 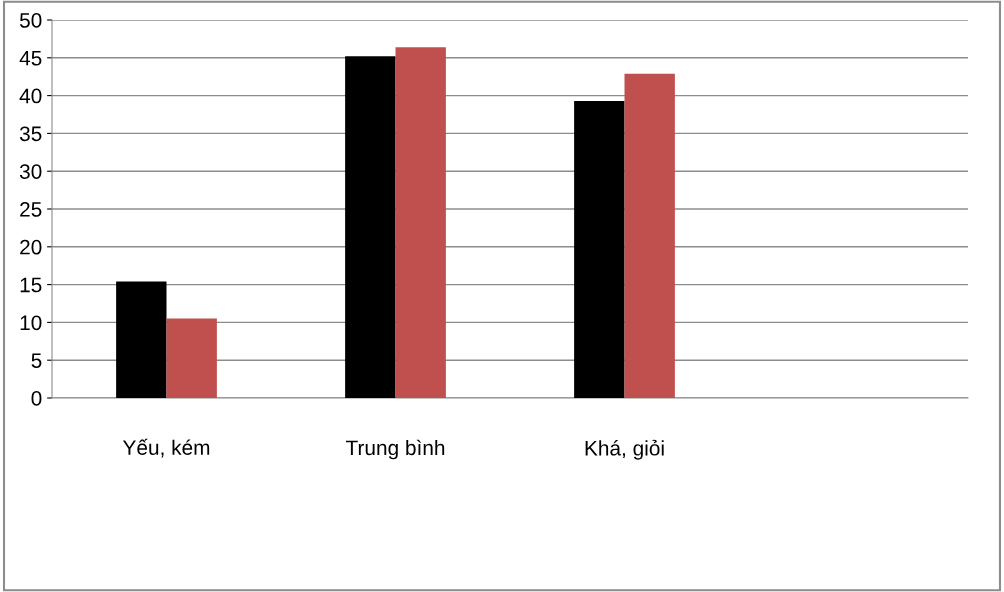 What do you see at coordinates (31, 323) in the screenshot?
I see `y-tick-label: 10` at bounding box center [31, 323].